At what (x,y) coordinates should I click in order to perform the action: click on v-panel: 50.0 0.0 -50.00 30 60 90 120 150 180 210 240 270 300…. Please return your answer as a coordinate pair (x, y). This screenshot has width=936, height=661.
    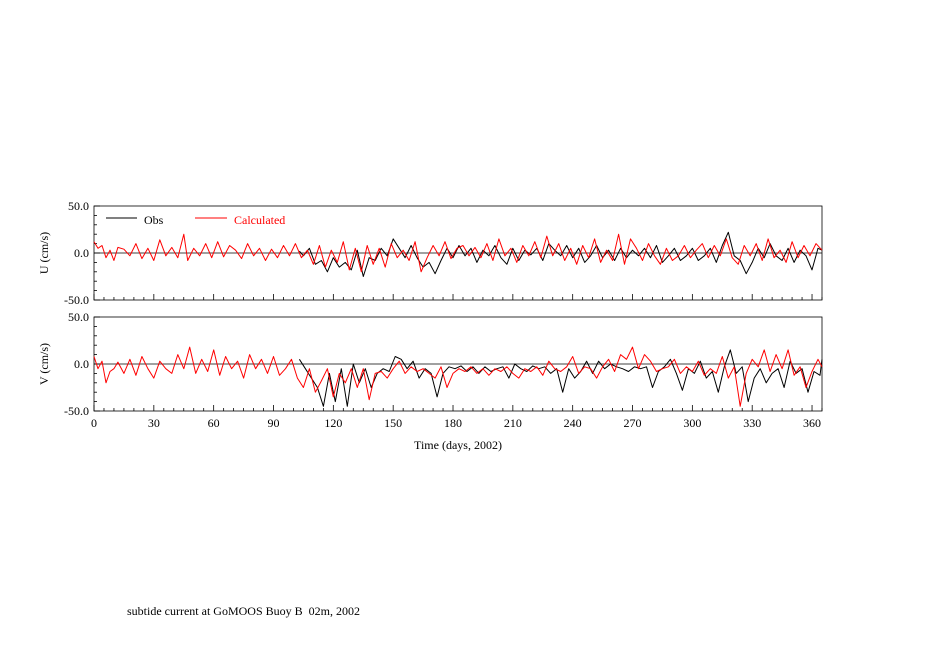
    Looking at the image, I should click on (443, 370).